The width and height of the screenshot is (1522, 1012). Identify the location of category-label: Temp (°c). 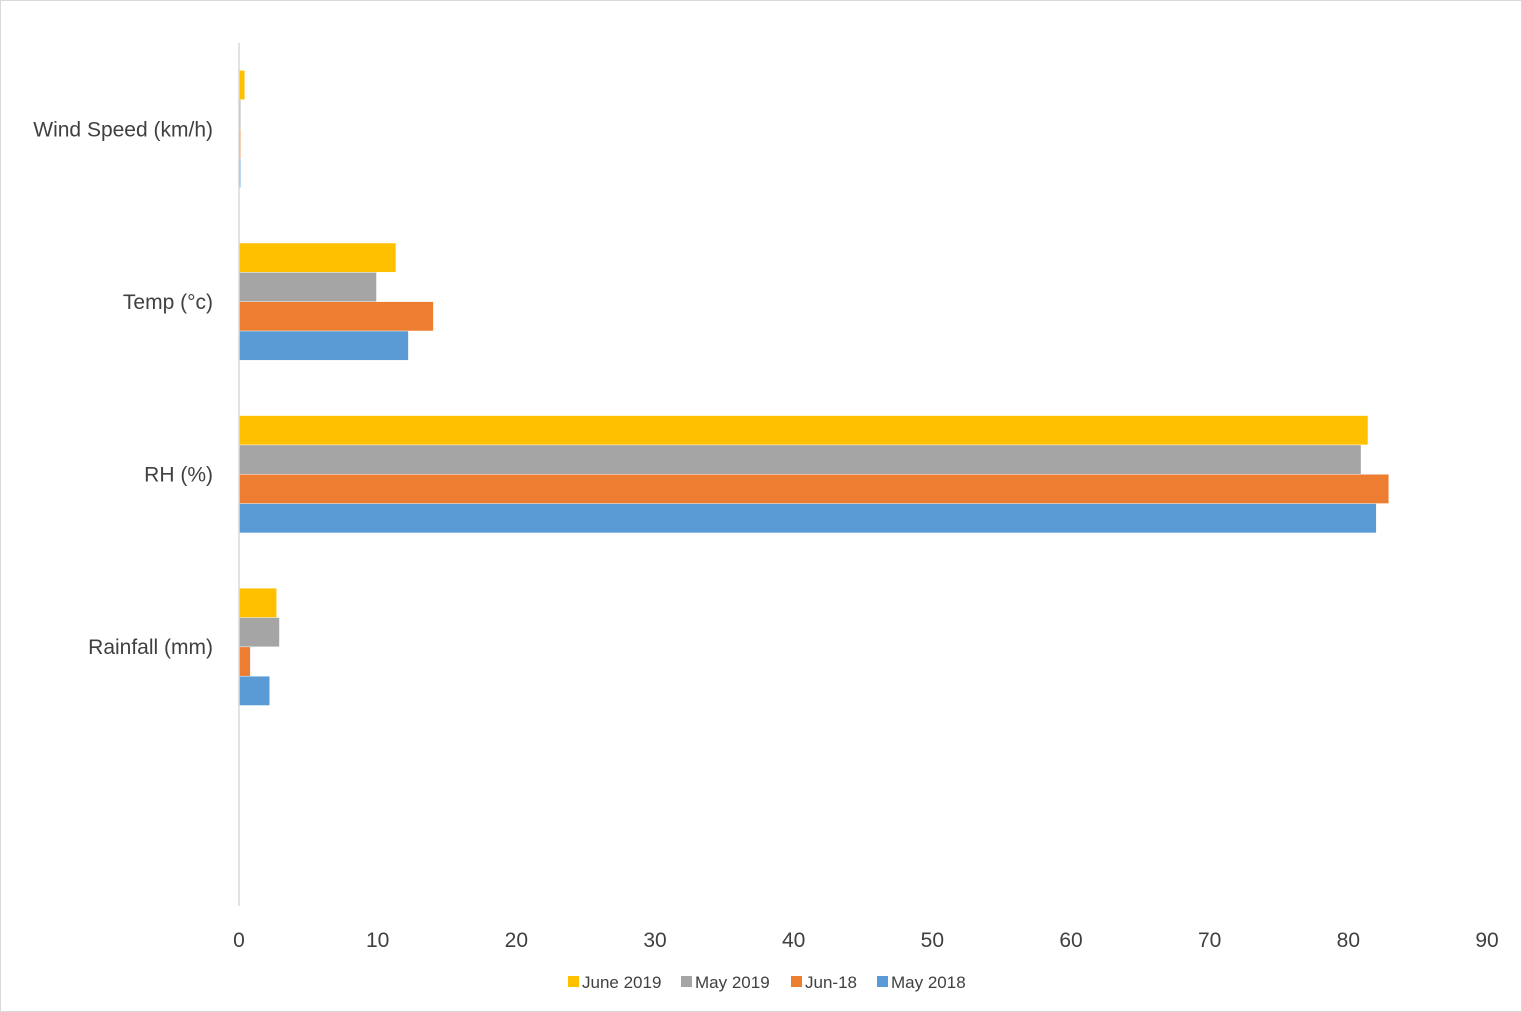
(168, 302).